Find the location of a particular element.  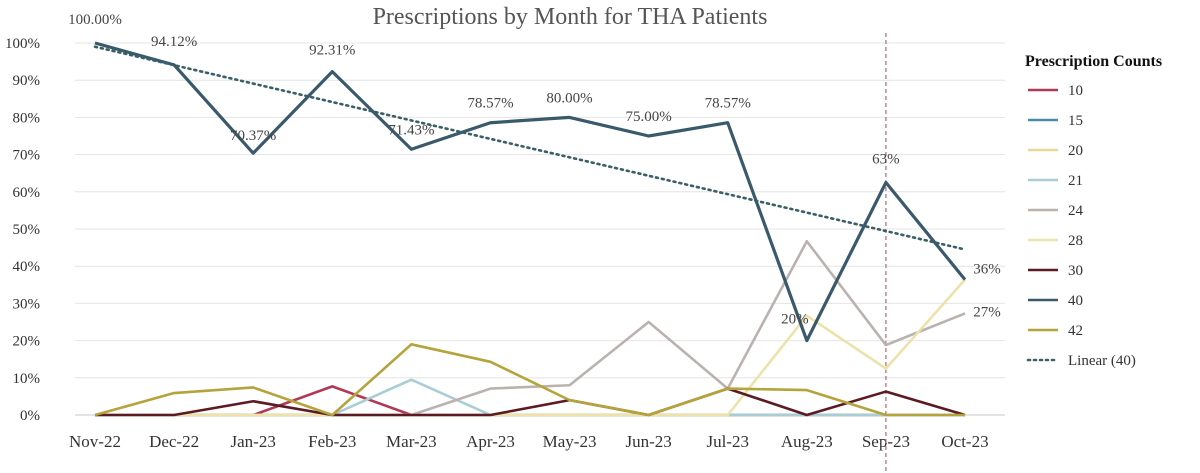

data-label: 36% is located at coordinates (987, 270).